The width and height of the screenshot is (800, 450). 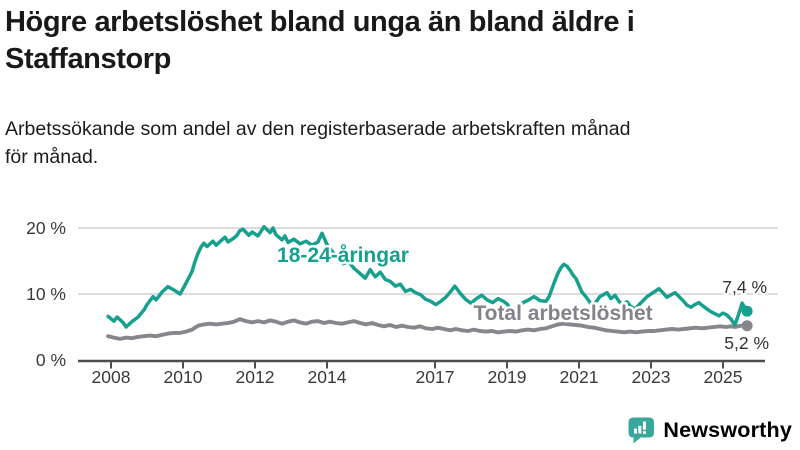 What do you see at coordinates (641, 430) in the screenshot?
I see `newsworthy-bubble-chart-icon` at bounding box center [641, 430].